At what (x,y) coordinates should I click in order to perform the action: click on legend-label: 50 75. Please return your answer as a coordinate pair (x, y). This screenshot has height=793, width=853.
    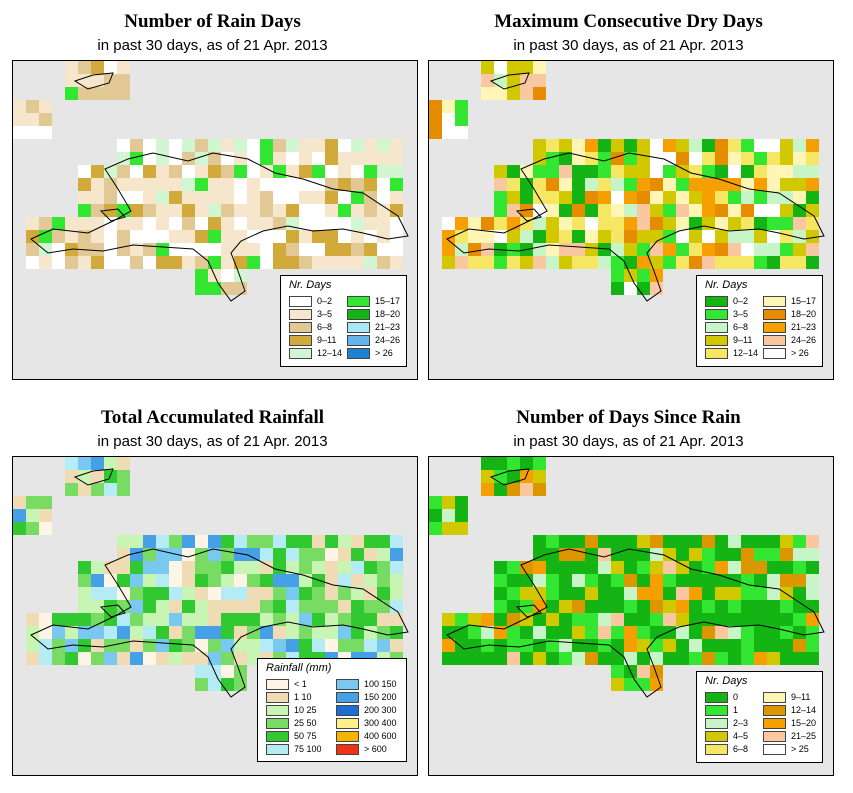
    Looking at the image, I should click on (305, 736).